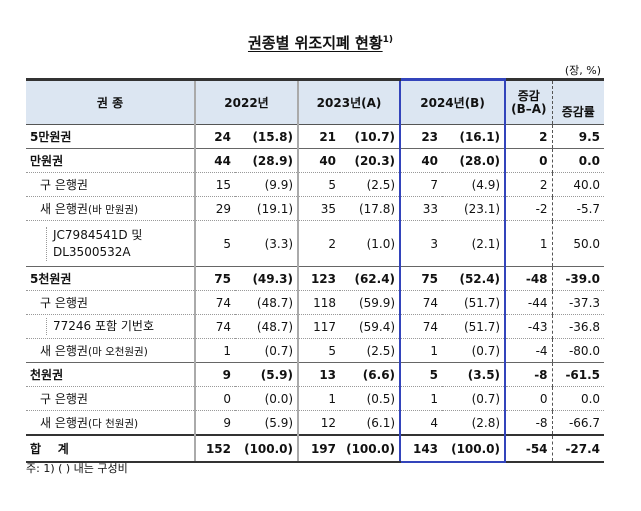 This screenshot has width=641, height=511. What do you see at coordinates (319, 448) in the screenshot?
I see `count-2023: 197` at bounding box center [319, 448].